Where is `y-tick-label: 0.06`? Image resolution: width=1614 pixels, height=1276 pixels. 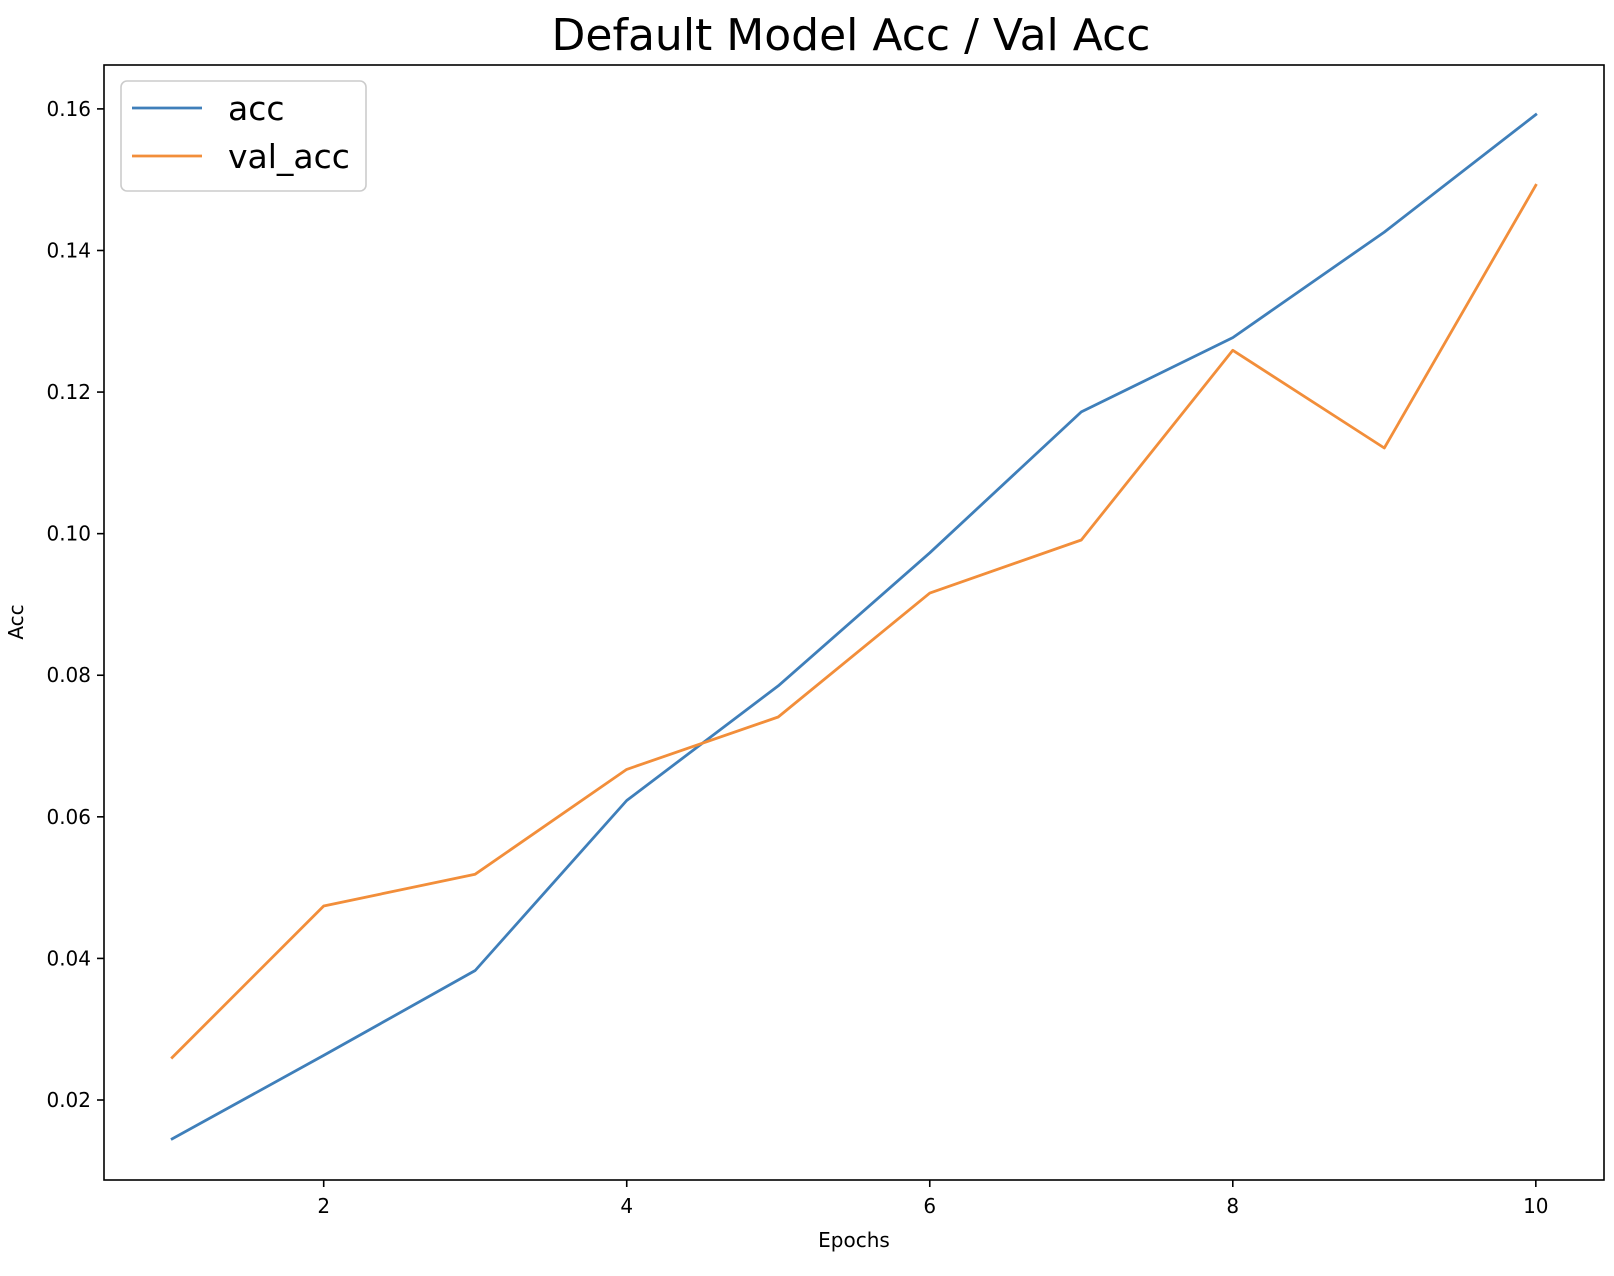
y-tick-label: 0.06 is located at coordinates (68, 817).